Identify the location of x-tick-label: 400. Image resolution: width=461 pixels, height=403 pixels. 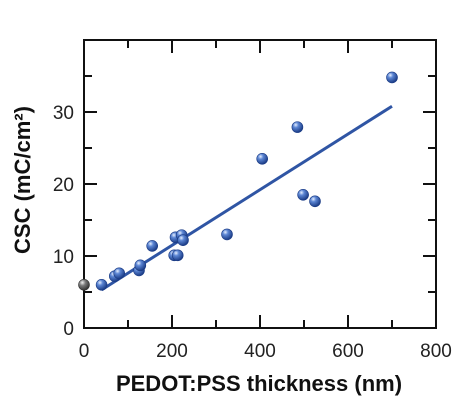
(260, 351).